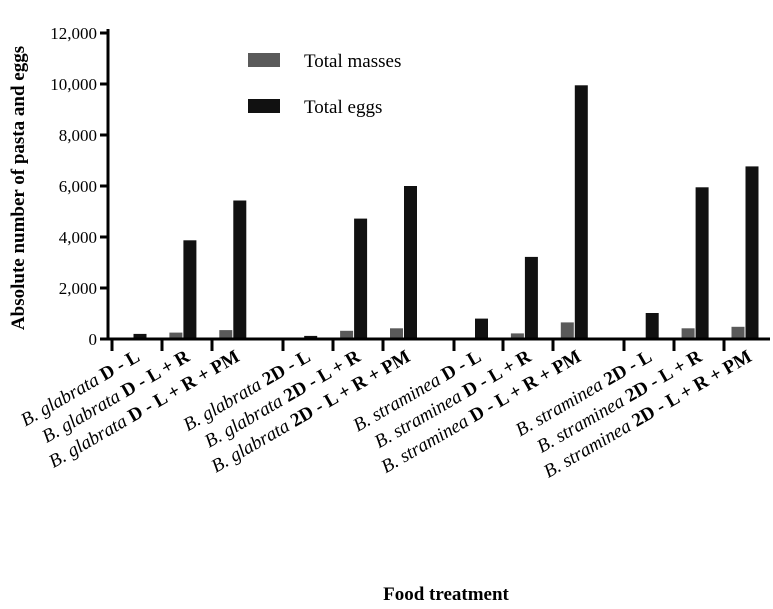  Describe the element at coordinates (78, 288) in the screenshot. I see `y-tick-label: 2,000` at that location.